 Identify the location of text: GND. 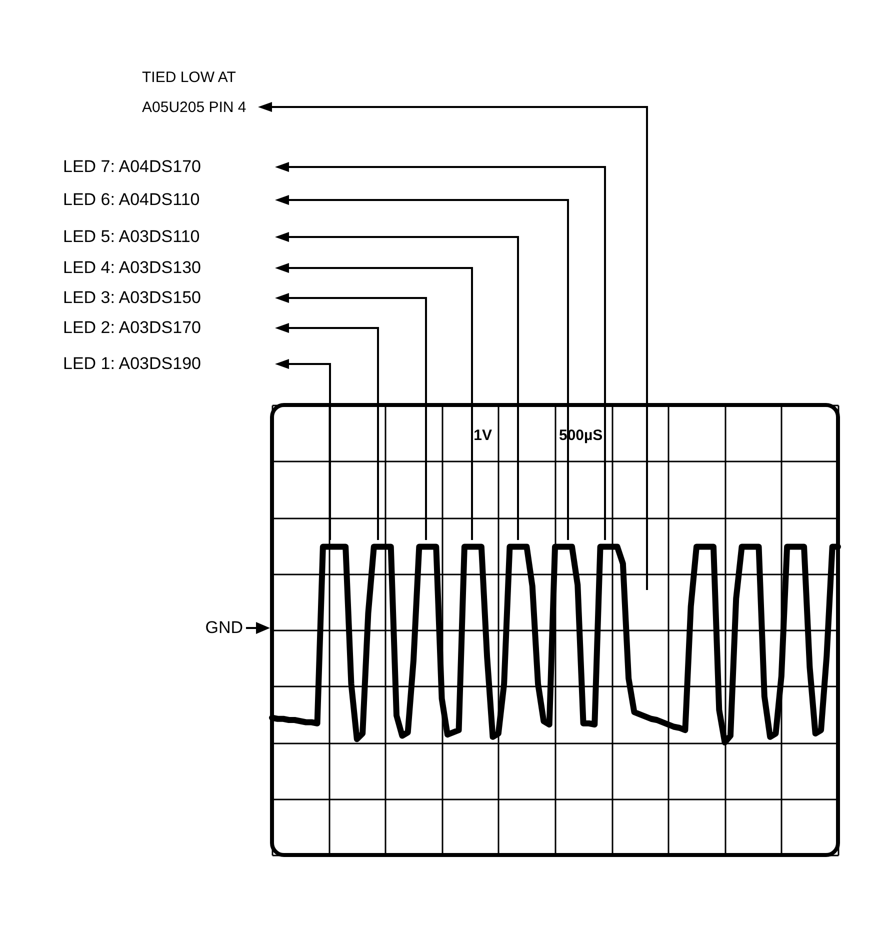
(224, 627).